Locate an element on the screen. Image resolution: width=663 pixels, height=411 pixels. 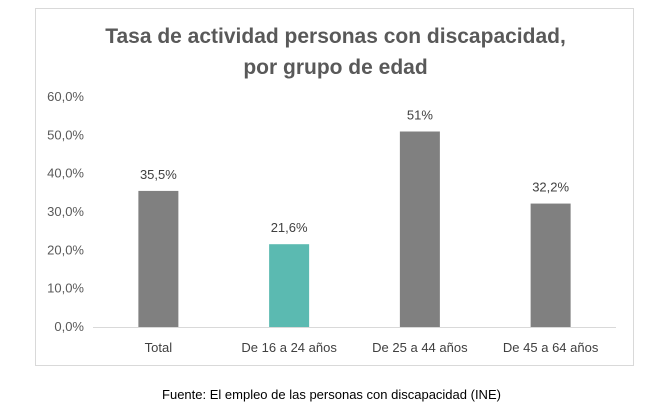
x-tick-label: De 16 a 24 años is located at coordinates (289, 347).